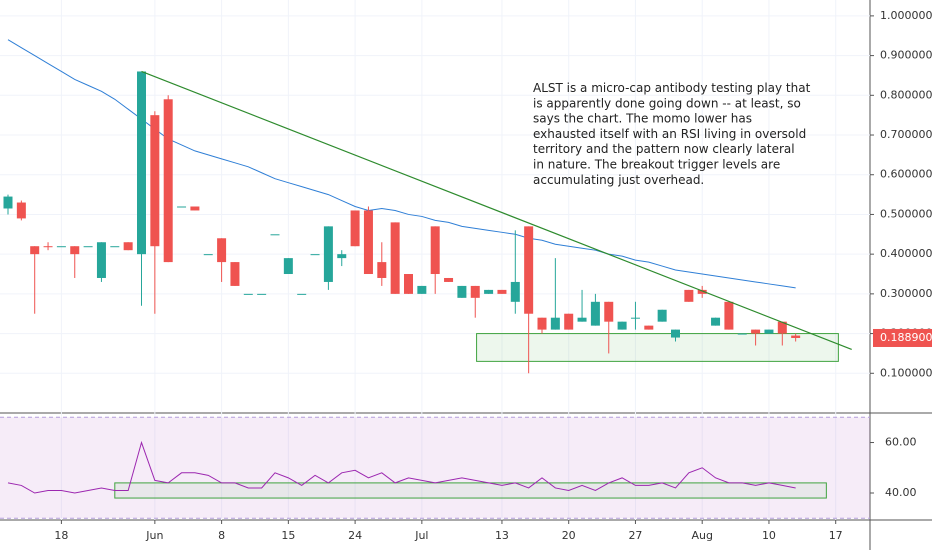 This screenshot has width=932, height=550. Describe the element at coordinates (642, 119) in the screenshot. I see `annotation: says the chart. The momo lower has` at that location.